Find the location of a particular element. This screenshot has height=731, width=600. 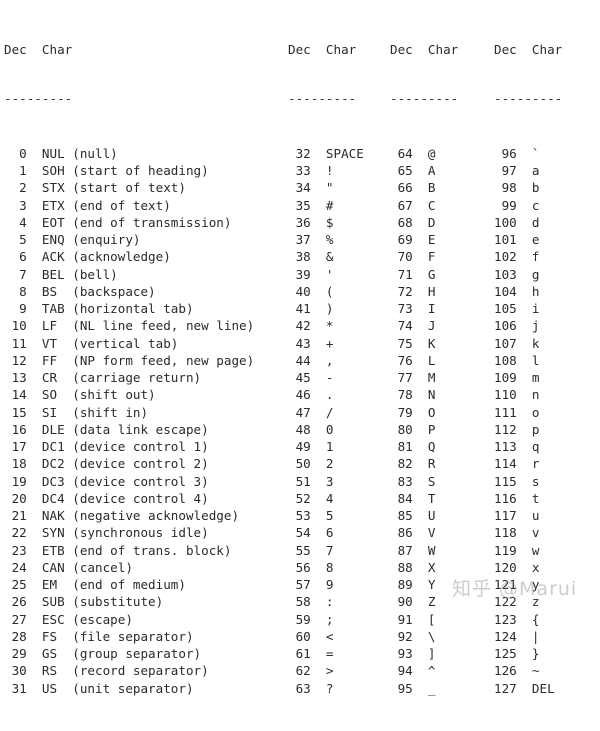

table-row: 85 U is located at coordinates (413, 515).